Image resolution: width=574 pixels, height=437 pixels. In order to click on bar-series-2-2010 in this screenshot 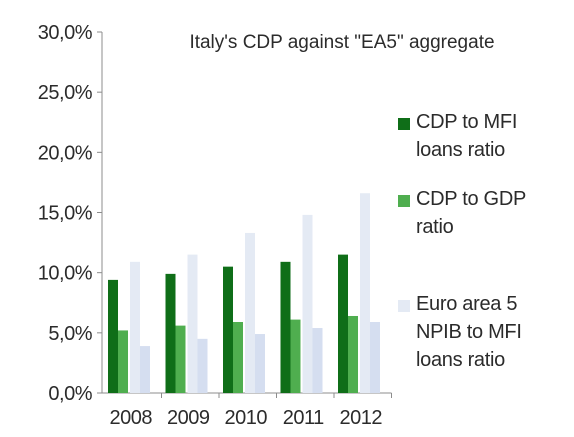, I will do `click(250, 312)`.